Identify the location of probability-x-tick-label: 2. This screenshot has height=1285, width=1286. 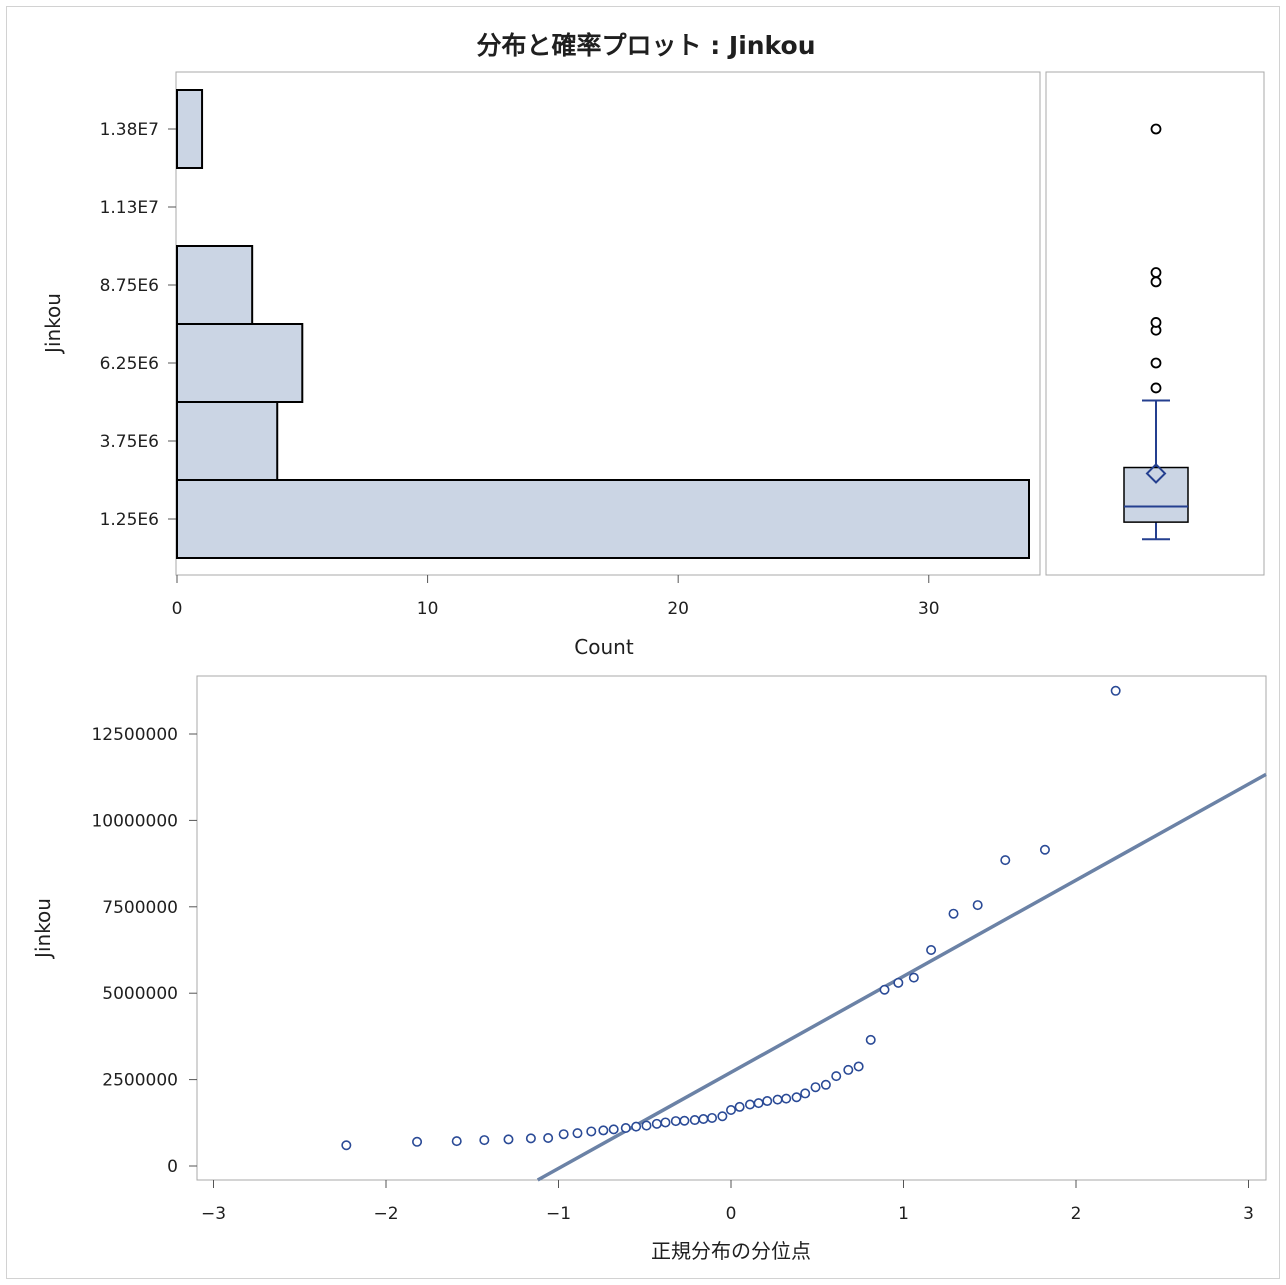
(1076, 1214).